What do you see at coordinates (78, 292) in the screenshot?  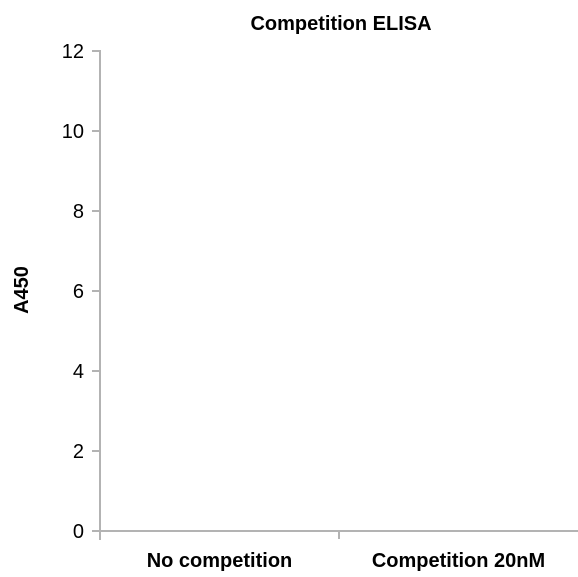 I see `y-tick-label: 6` at bounding box center [78, 292].